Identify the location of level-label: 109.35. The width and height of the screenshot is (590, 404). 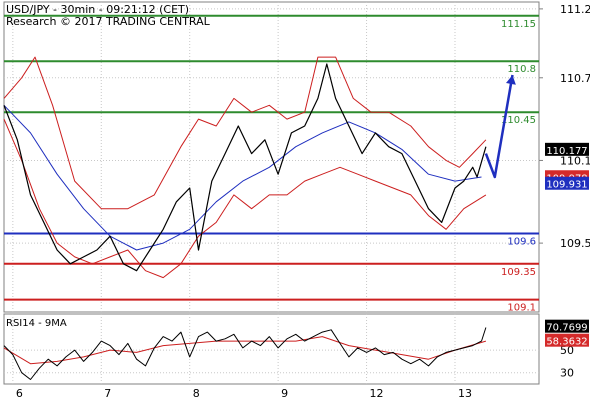
(518, 272).